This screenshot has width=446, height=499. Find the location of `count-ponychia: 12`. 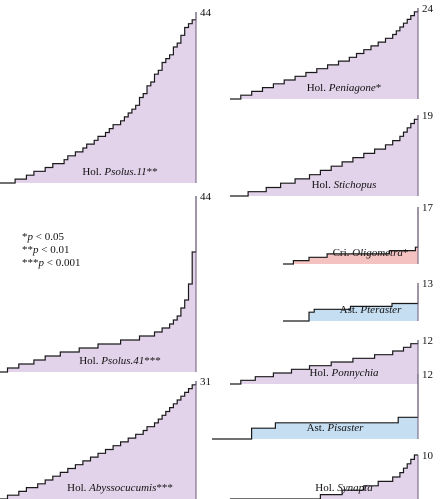

count-ponychia: 12 is located at coordinates (427, 341).